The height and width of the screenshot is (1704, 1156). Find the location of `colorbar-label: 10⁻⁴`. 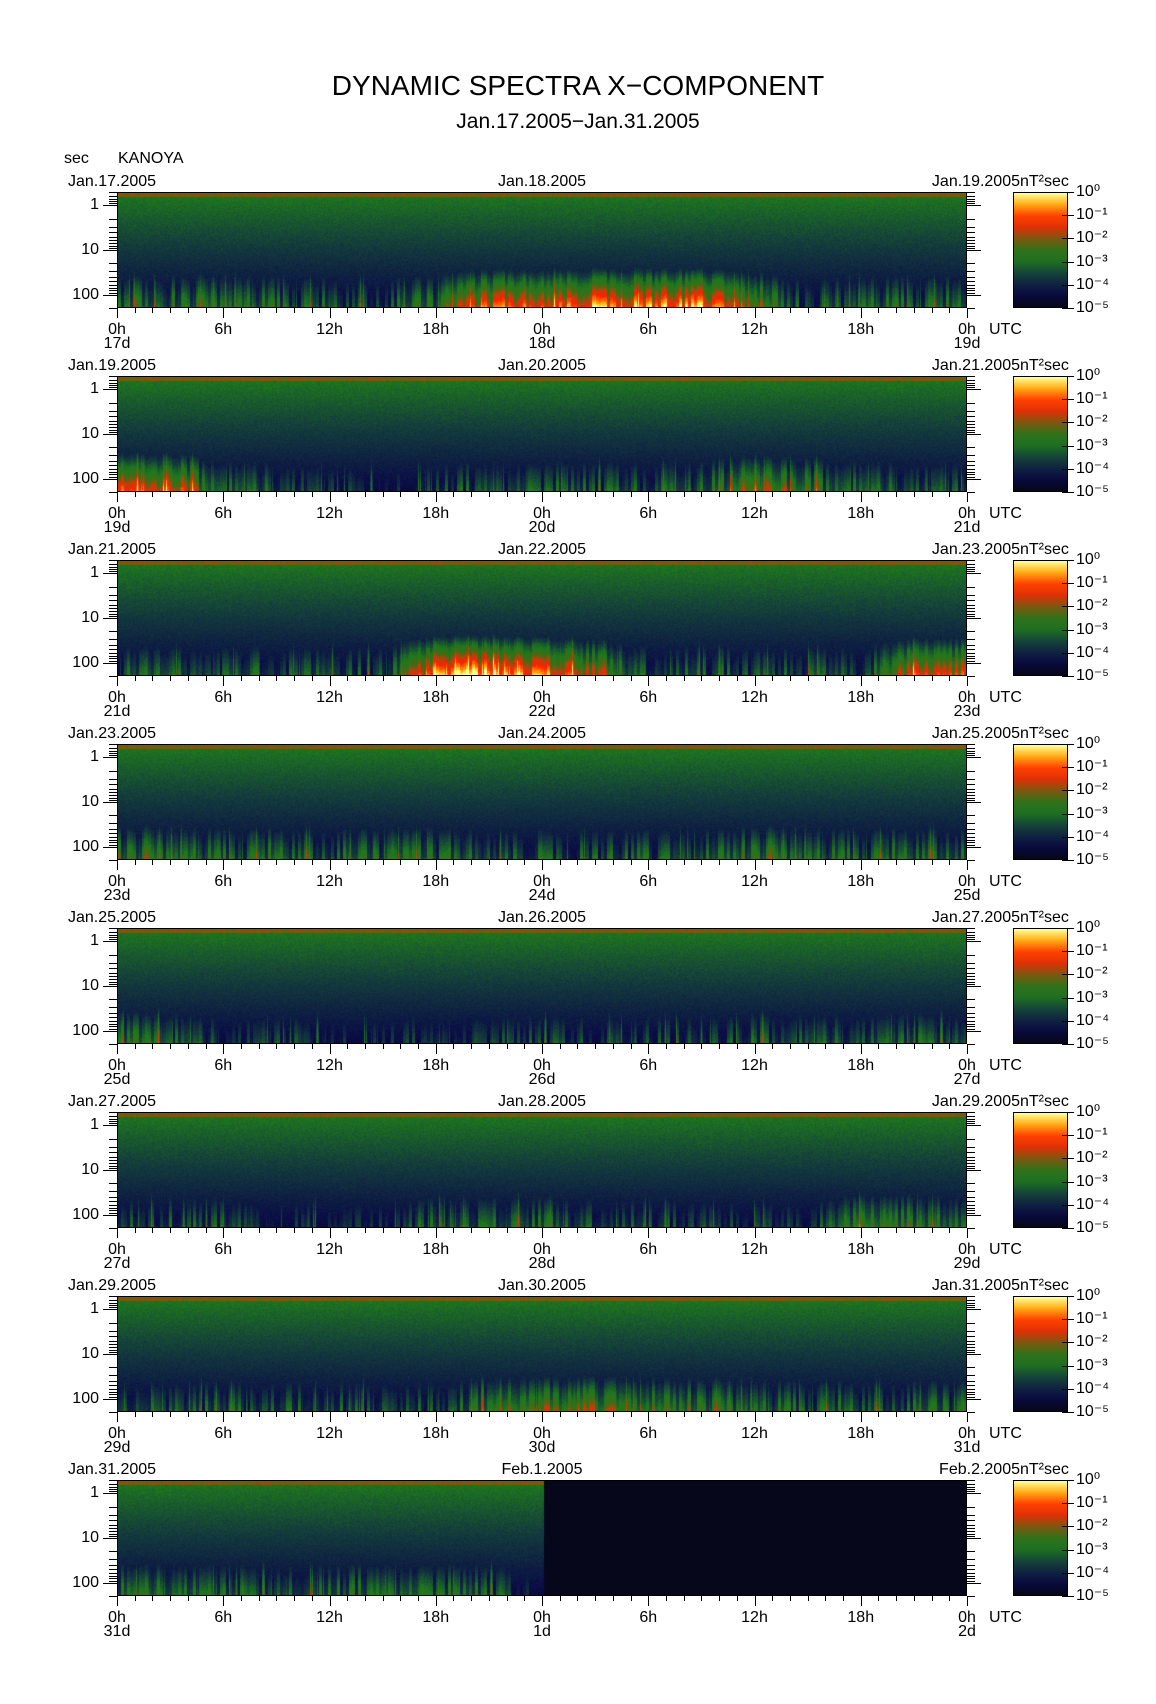

colorbar-label: 10⁻⁴ is located at coordinates (1093, 468).